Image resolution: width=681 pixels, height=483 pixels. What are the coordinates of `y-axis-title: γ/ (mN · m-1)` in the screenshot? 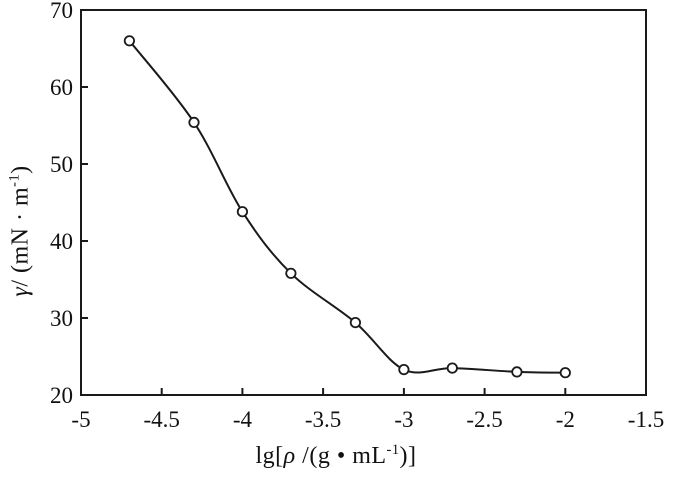 It's located at (20, 231).